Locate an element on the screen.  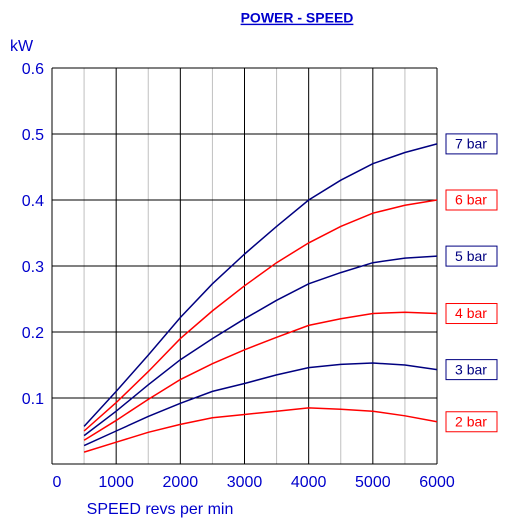
legend-label: 7 bar is located at coordinates (471, 144).